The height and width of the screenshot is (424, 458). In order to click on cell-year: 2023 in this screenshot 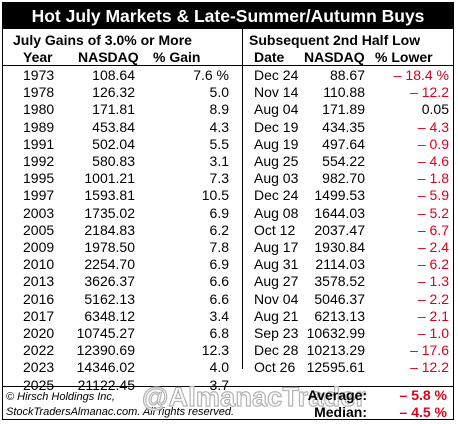, I will do `click(39, 367)`.